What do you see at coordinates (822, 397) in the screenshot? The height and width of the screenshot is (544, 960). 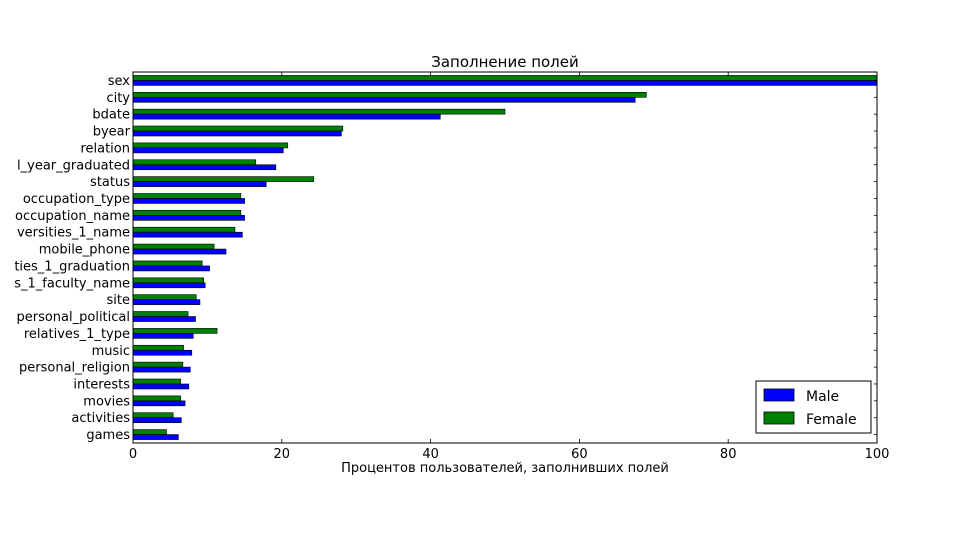 I see `legend-label-male: Male` at bounding box center [822, 397].